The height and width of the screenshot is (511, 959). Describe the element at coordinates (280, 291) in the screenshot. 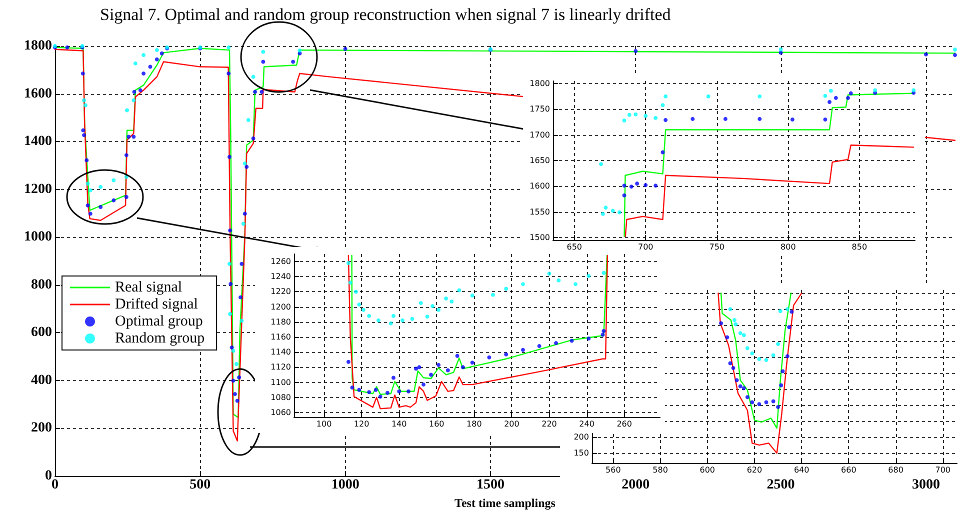

I see `y-tick-label: 1220` at that location.